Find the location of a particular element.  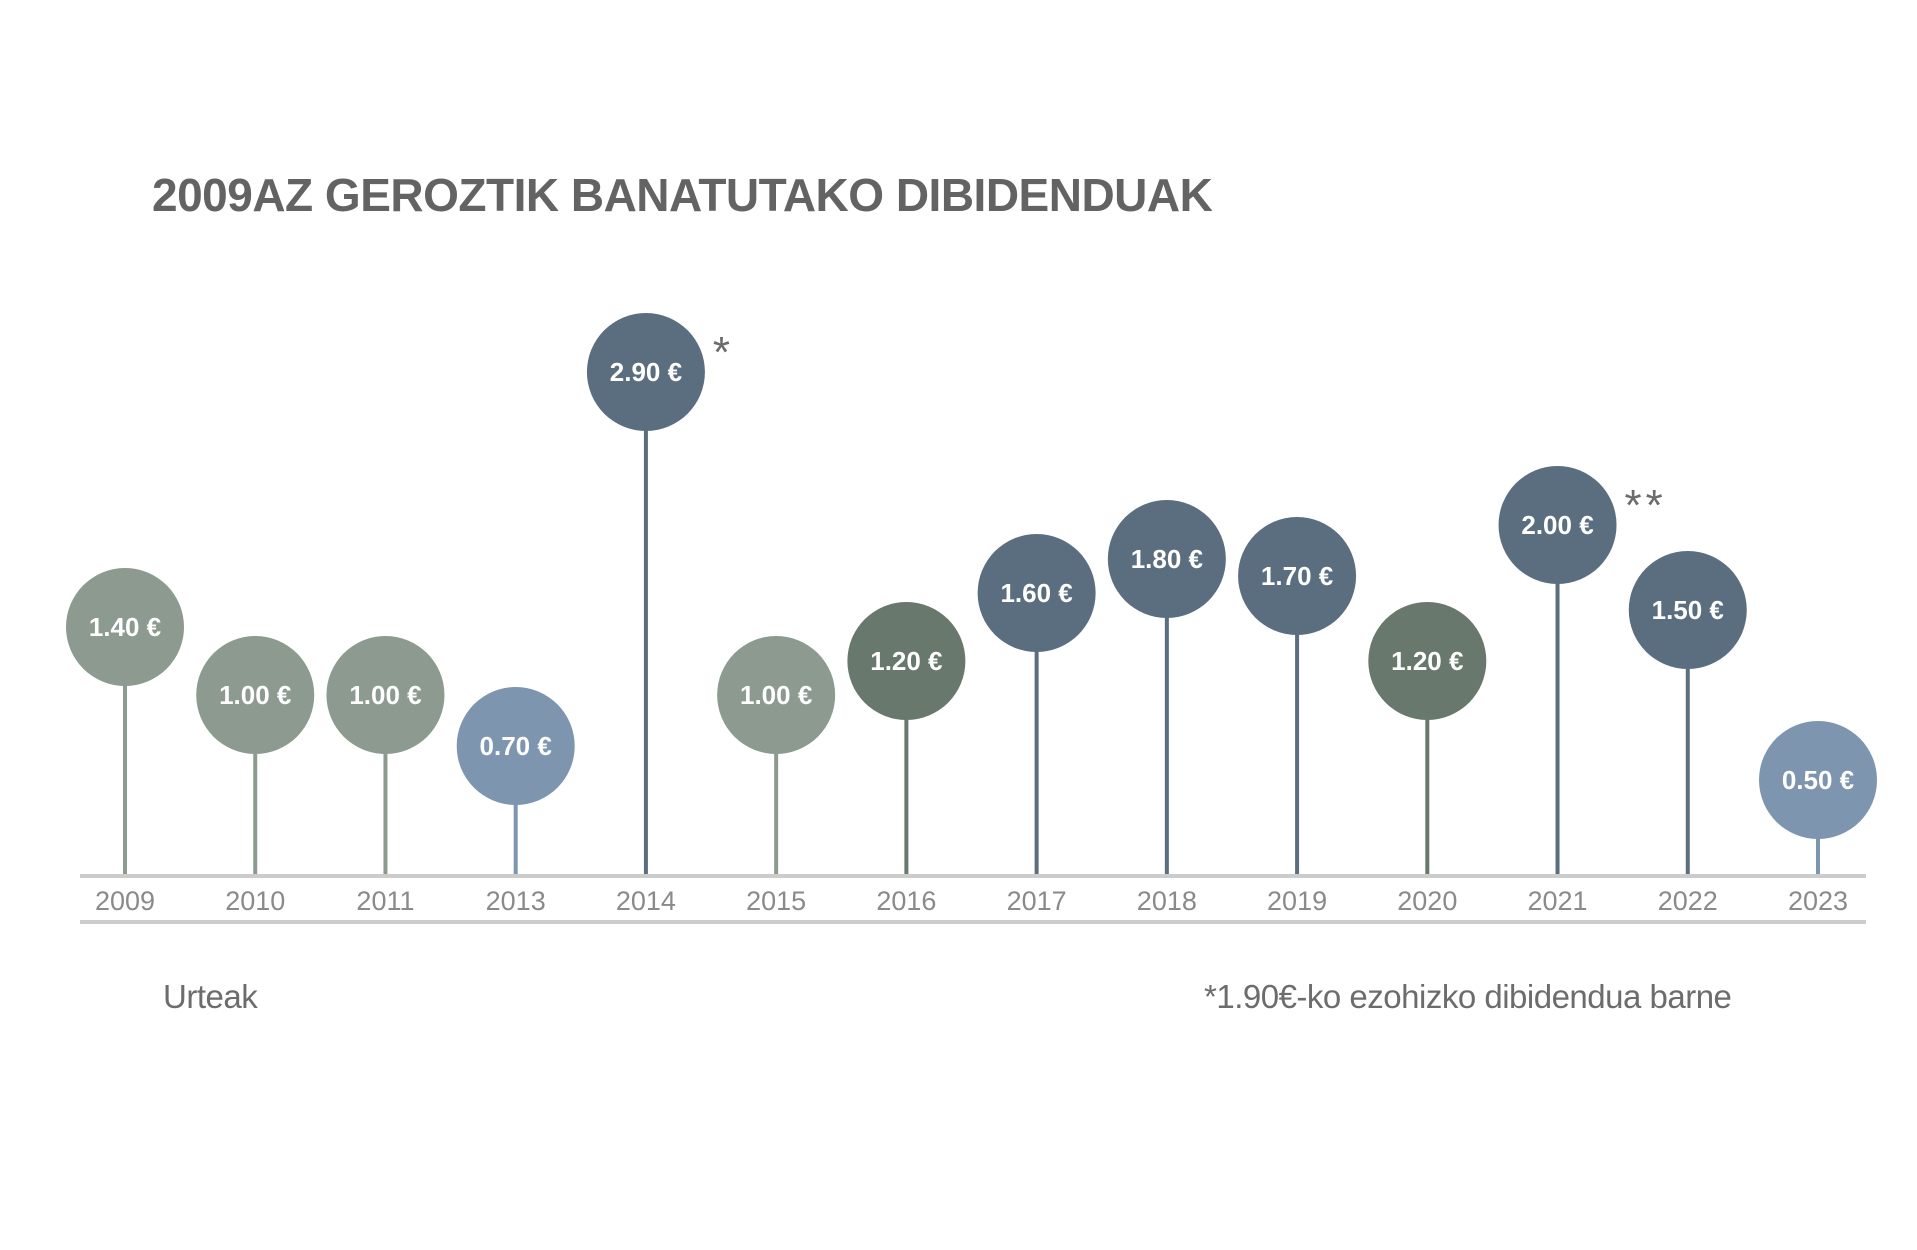

bubble-2020 is located at coordinates (1427, 661).